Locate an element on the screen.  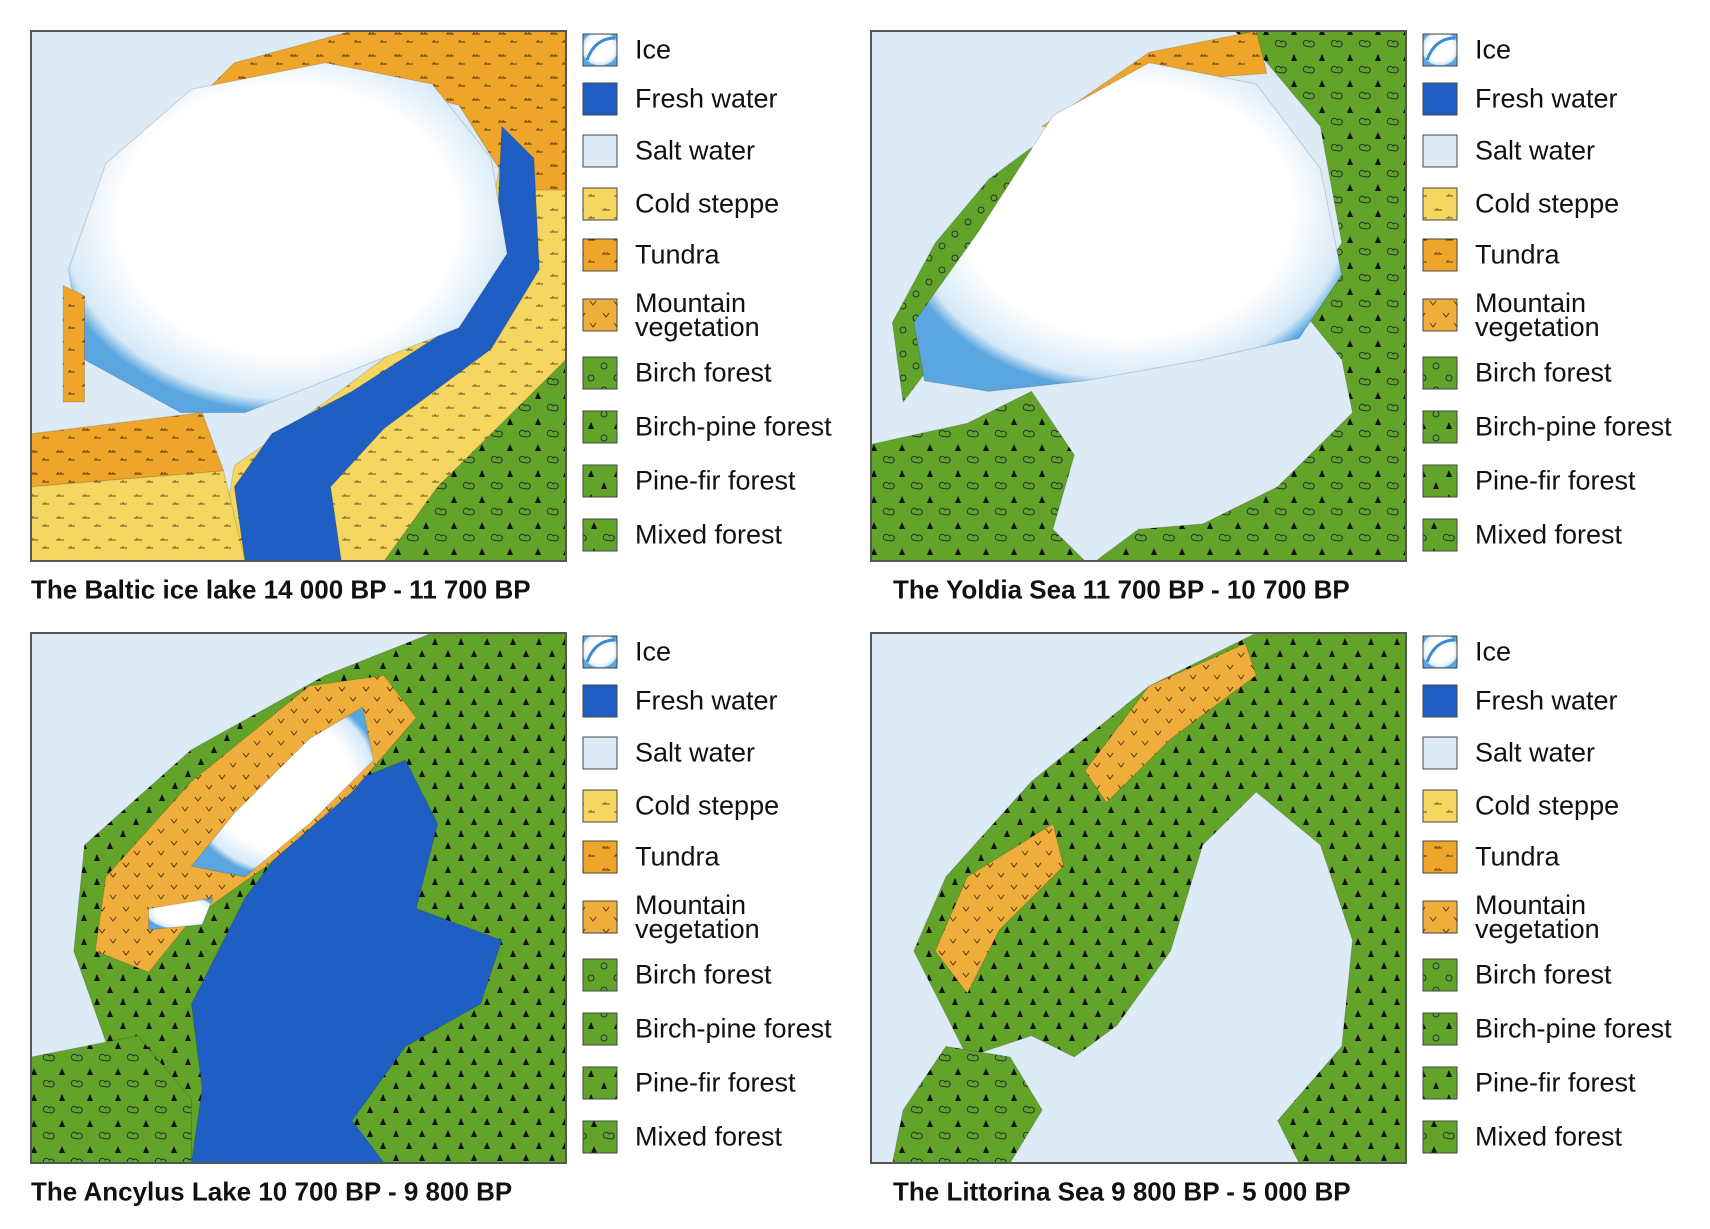
panel-caption: The Yoldia Sea 11 700 BP - 10 700 BP is located at coordinates (1121, 589).